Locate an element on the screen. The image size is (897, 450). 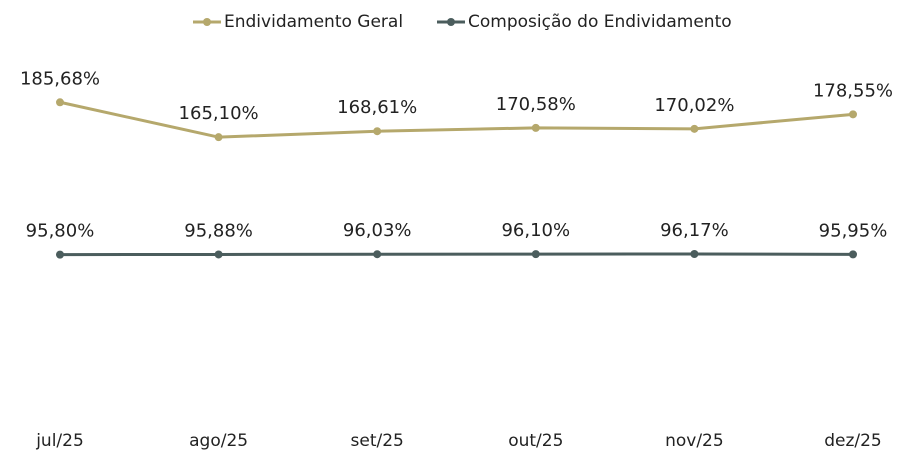
data-label: 178,55% is located at coordinates (853, 90).